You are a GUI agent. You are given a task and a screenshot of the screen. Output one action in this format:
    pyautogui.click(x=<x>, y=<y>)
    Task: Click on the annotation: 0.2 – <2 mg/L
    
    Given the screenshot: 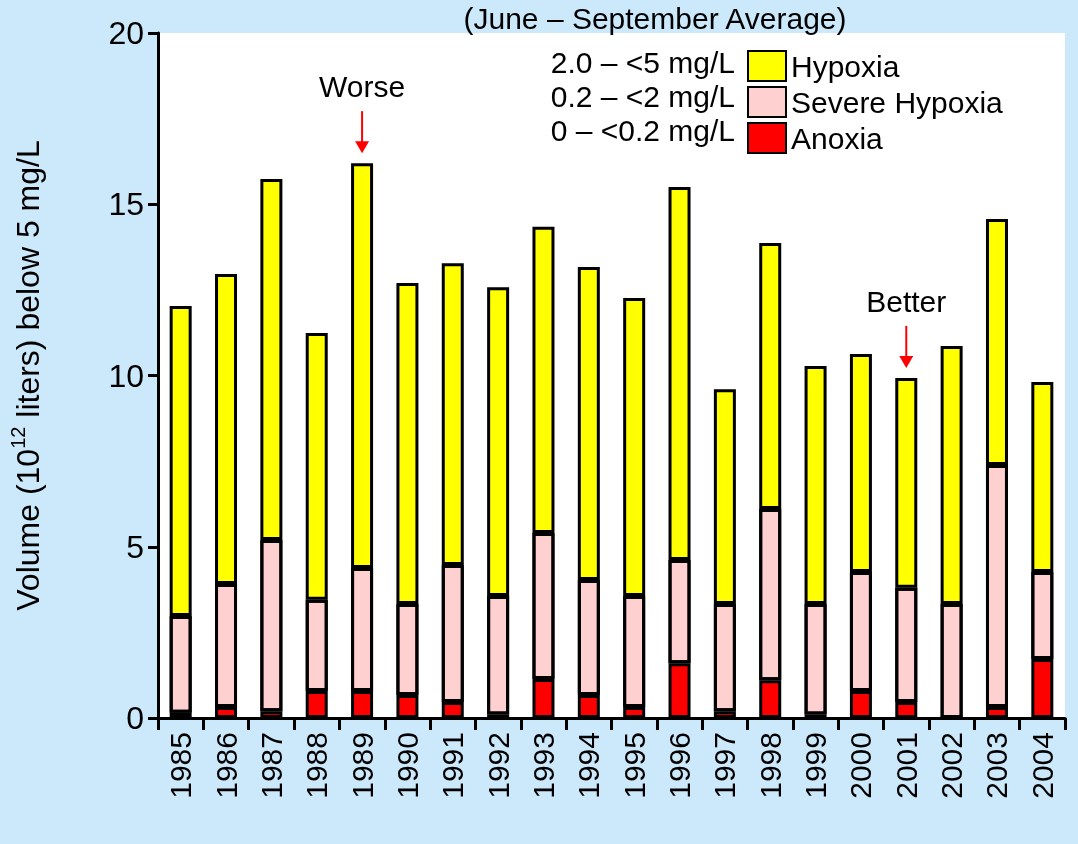 What is the action you would take?
    pyautogui.click(x=642, y=96)
    